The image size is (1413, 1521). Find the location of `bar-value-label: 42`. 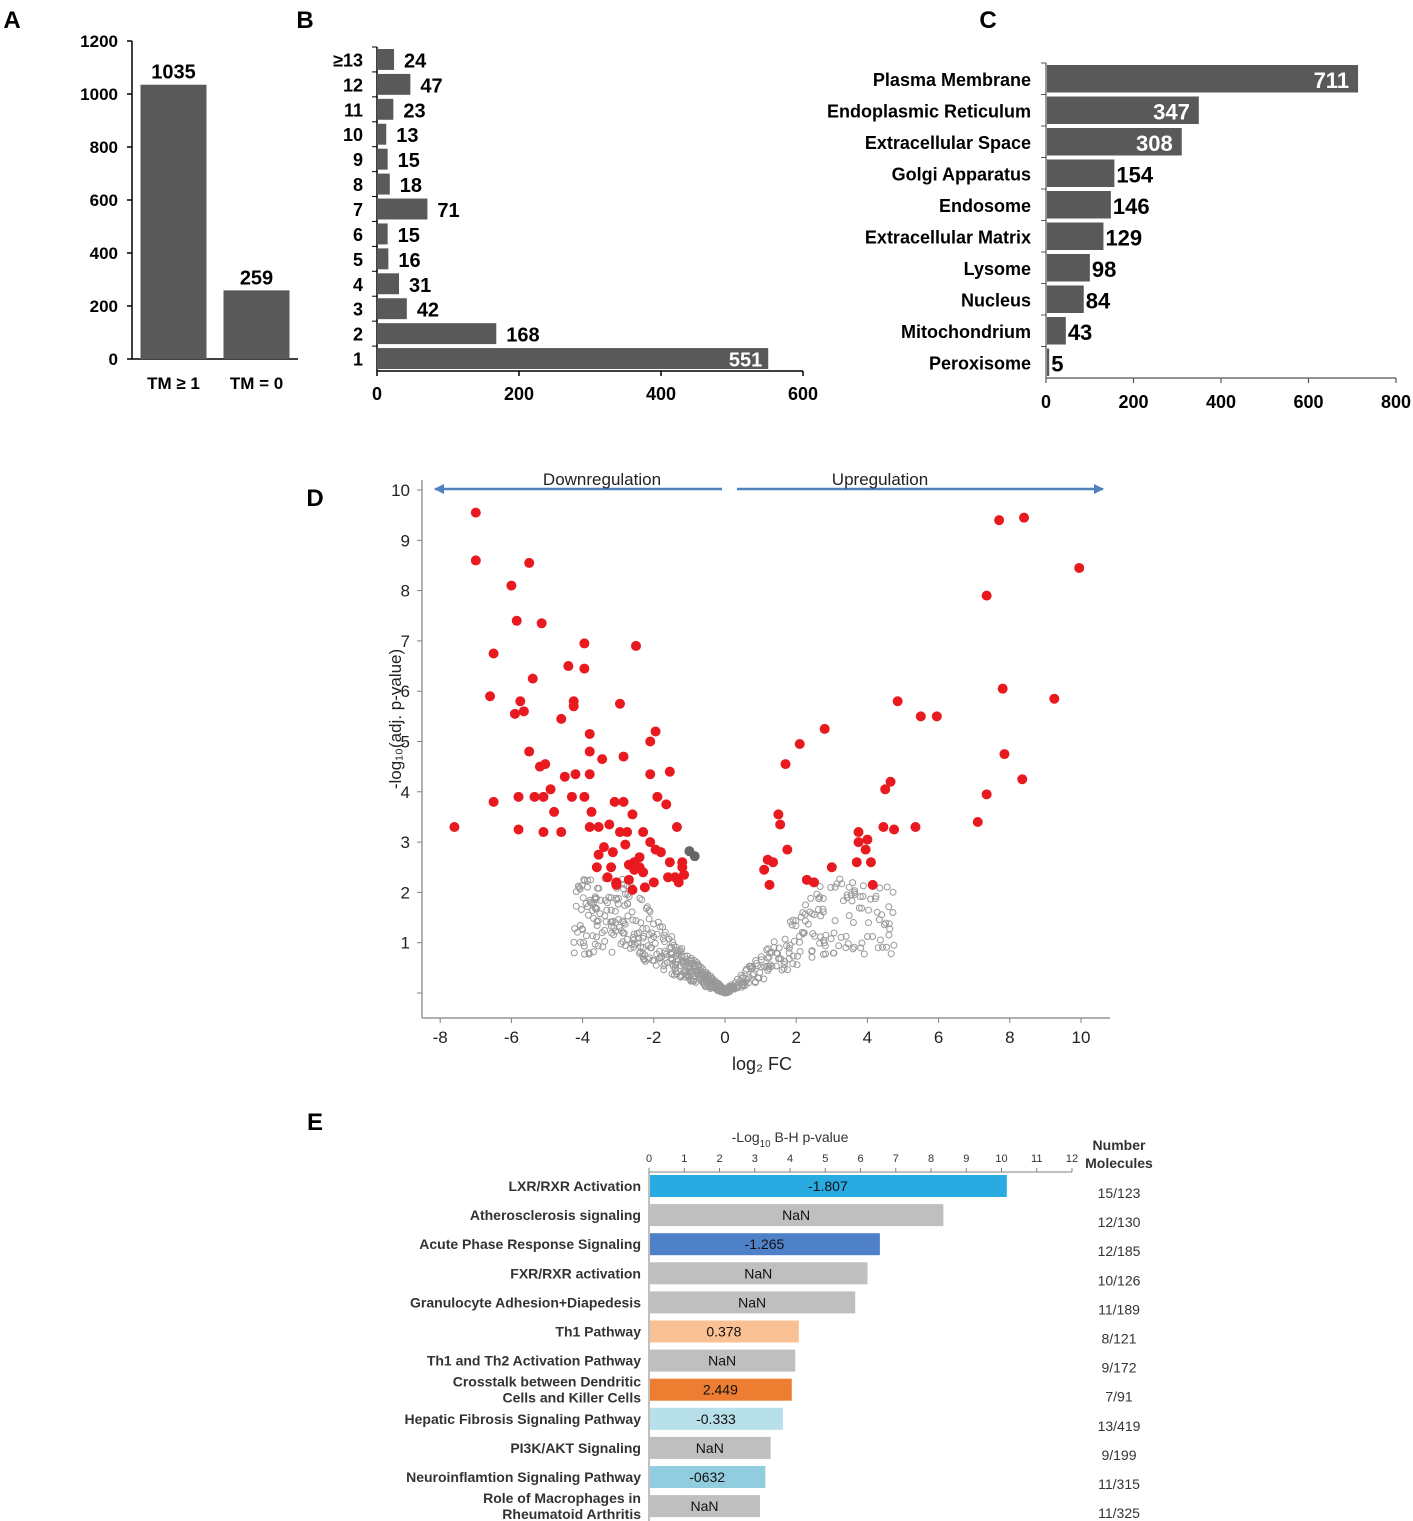

bar-value-label: 42 is located at coordinates (428, 311).